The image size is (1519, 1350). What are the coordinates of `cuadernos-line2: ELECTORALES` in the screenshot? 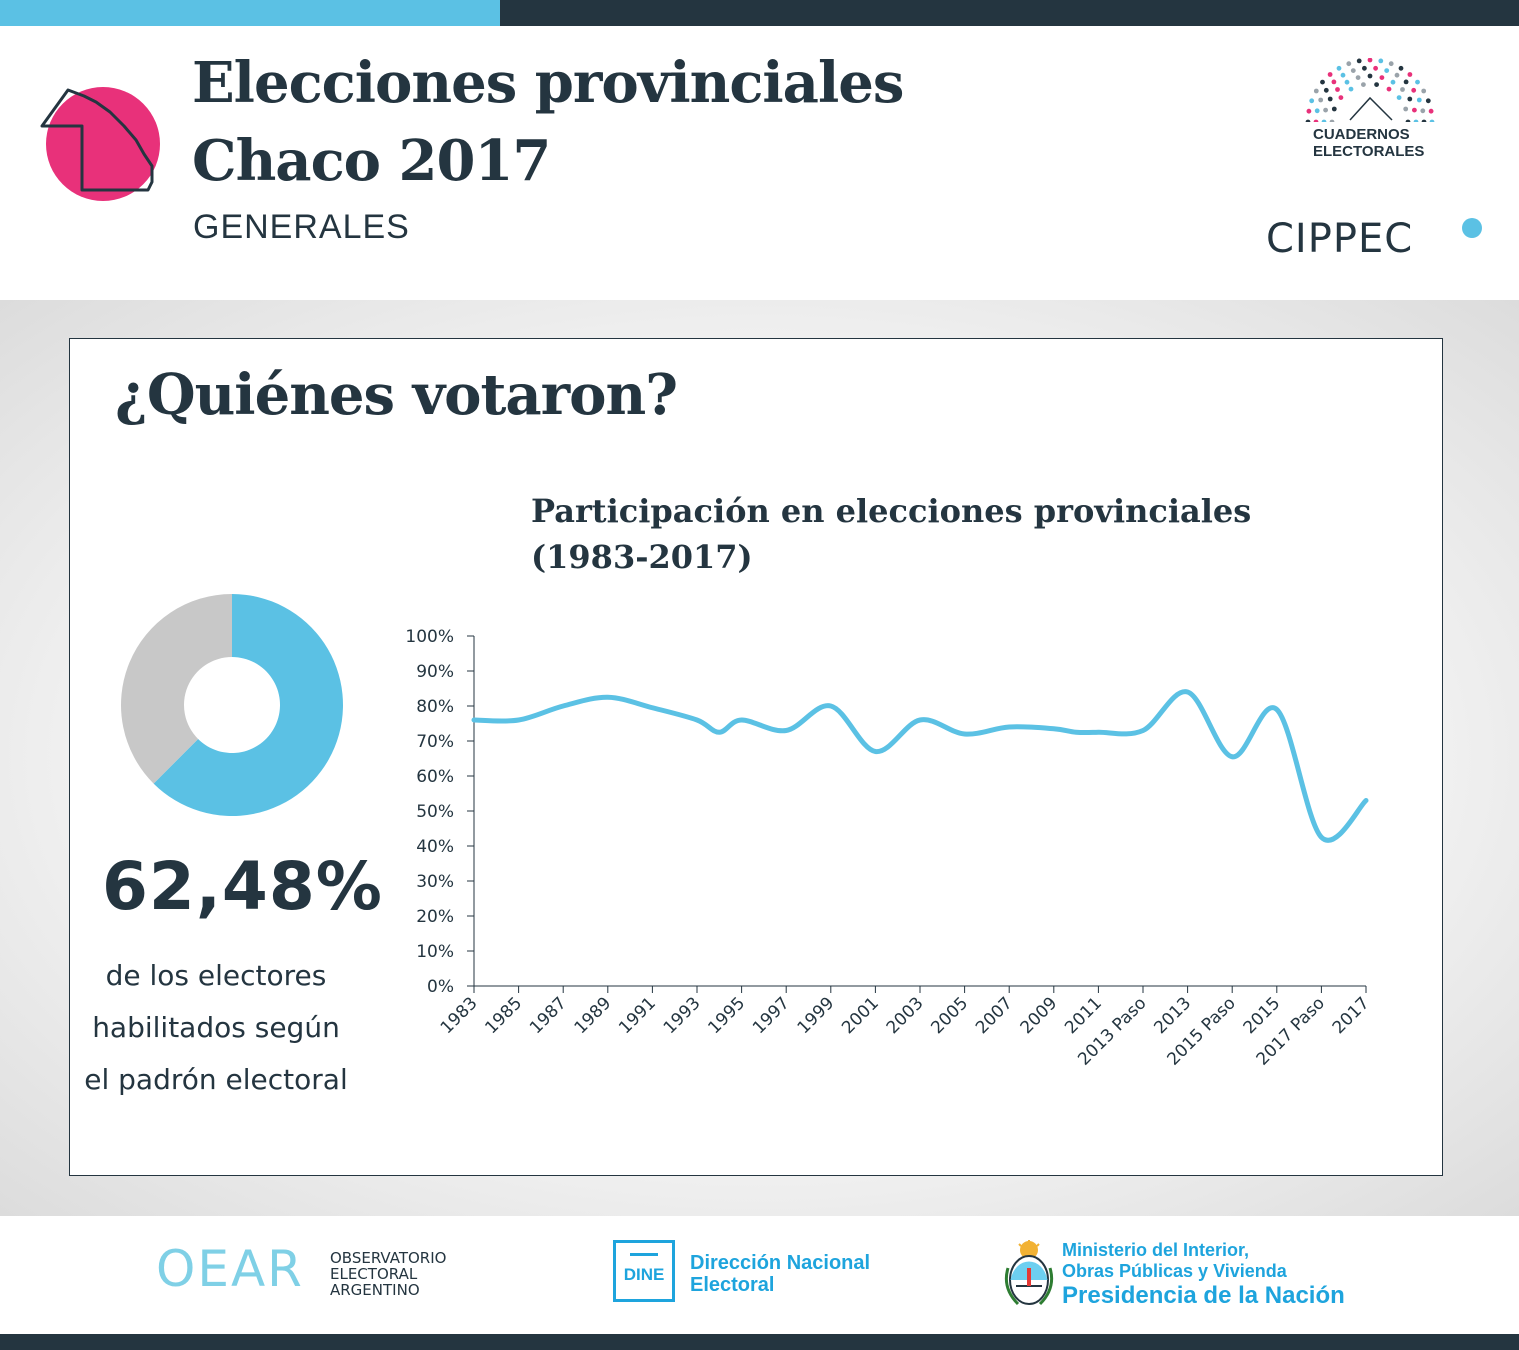 It's located at (1369, 151).